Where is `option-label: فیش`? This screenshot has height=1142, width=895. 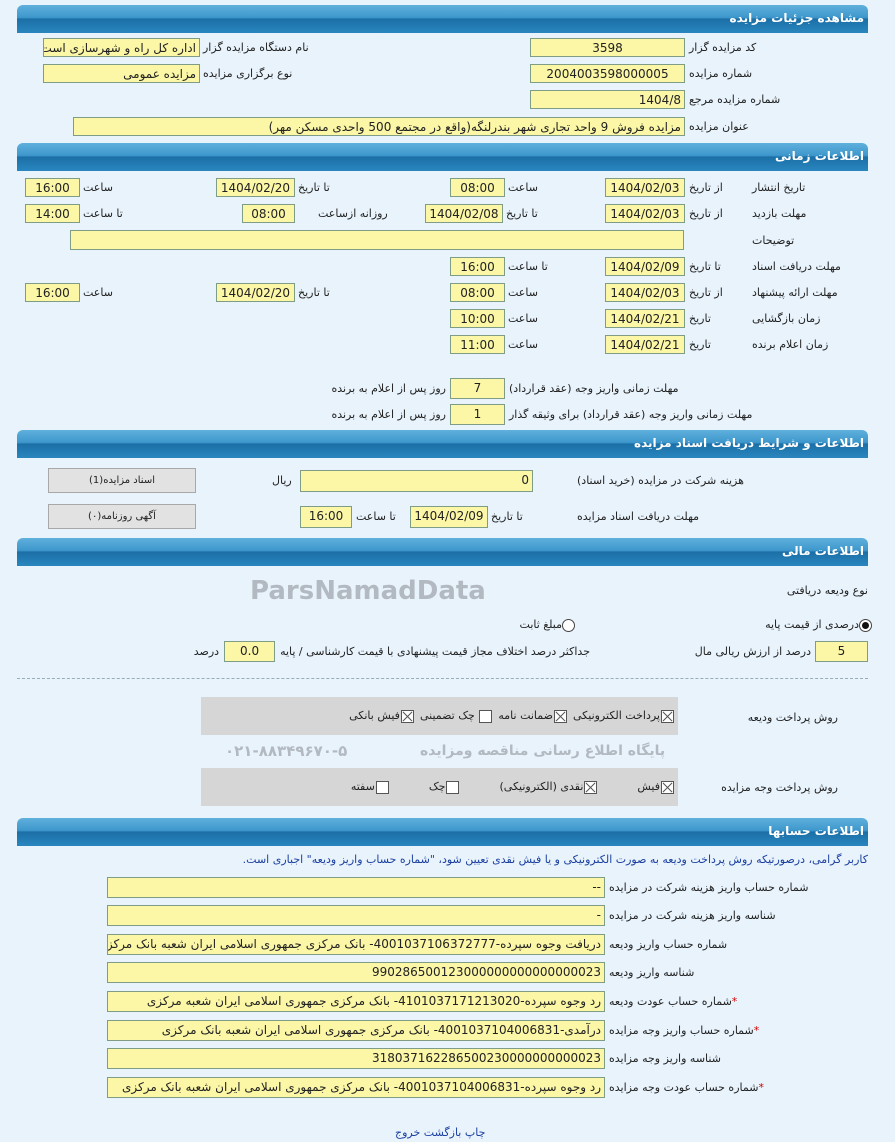
option-label: فیش is located at coordinates (648, 786).